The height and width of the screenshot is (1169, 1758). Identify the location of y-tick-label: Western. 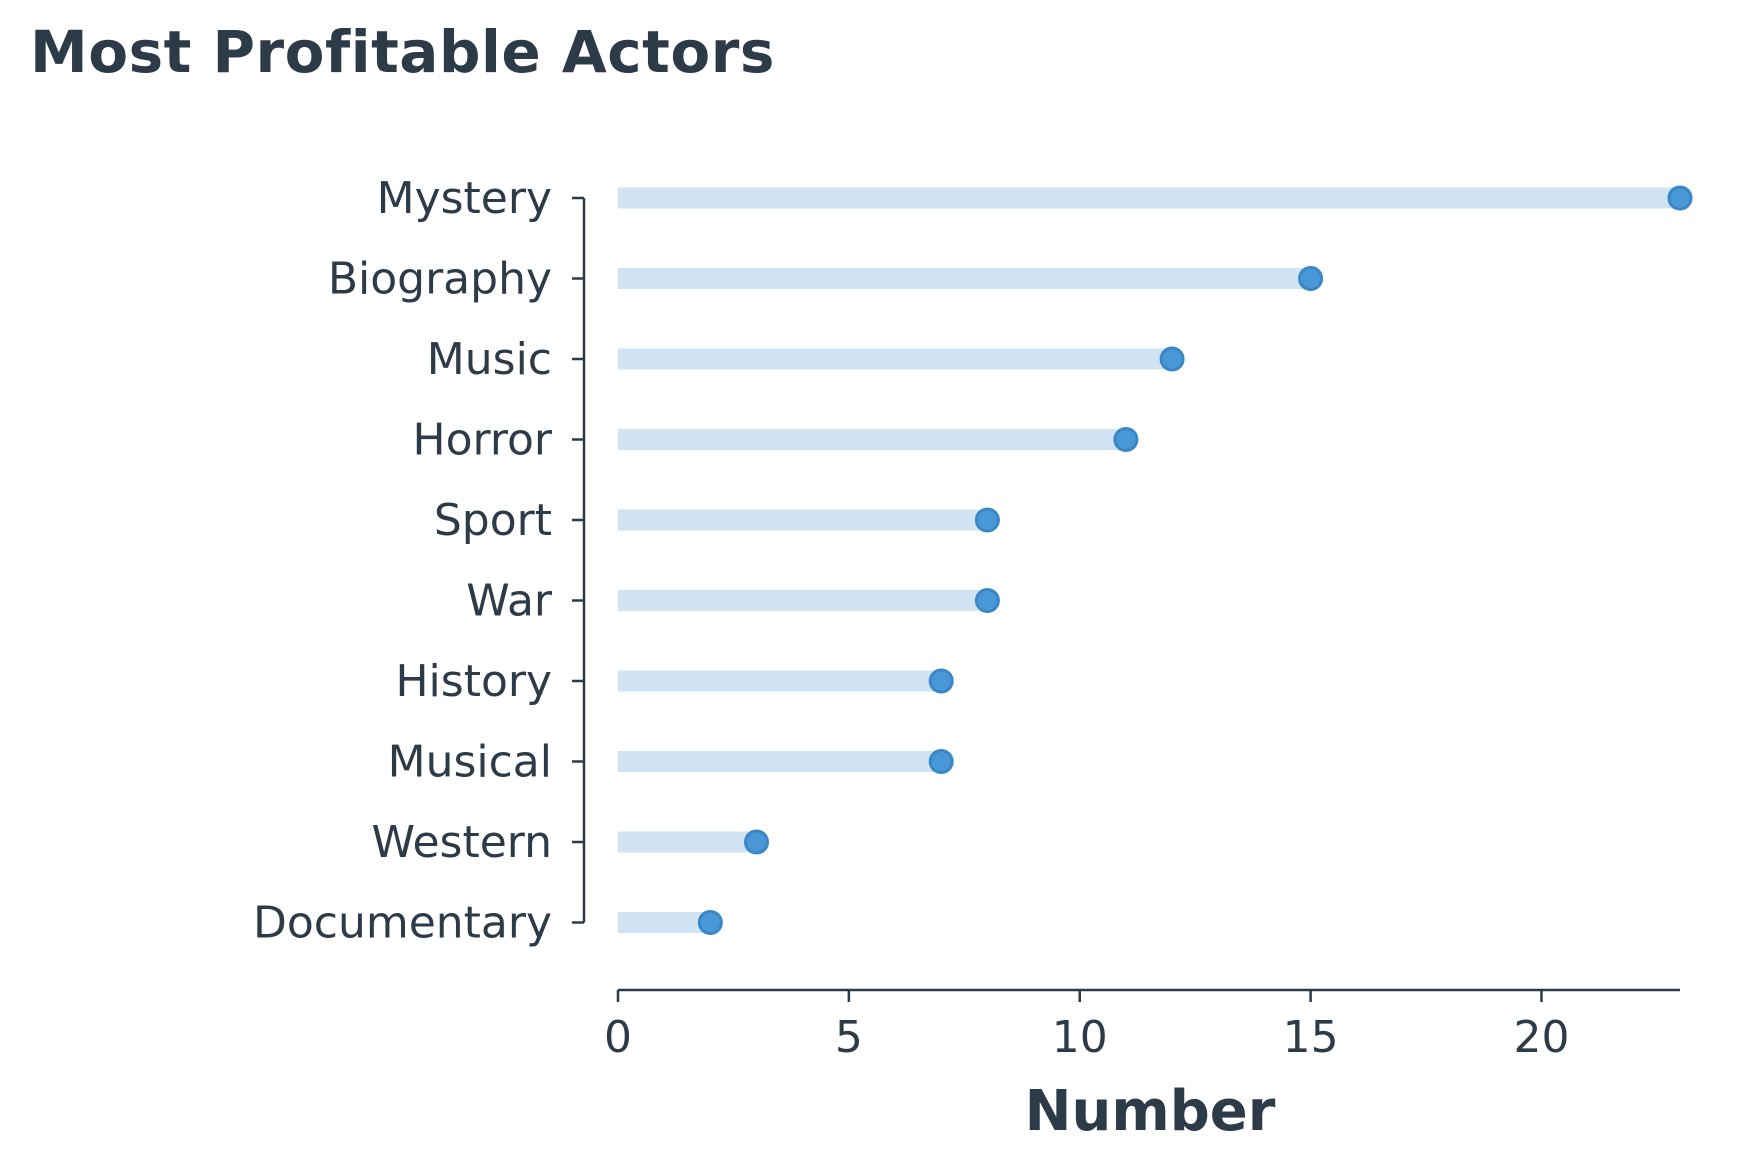
(462, 842).